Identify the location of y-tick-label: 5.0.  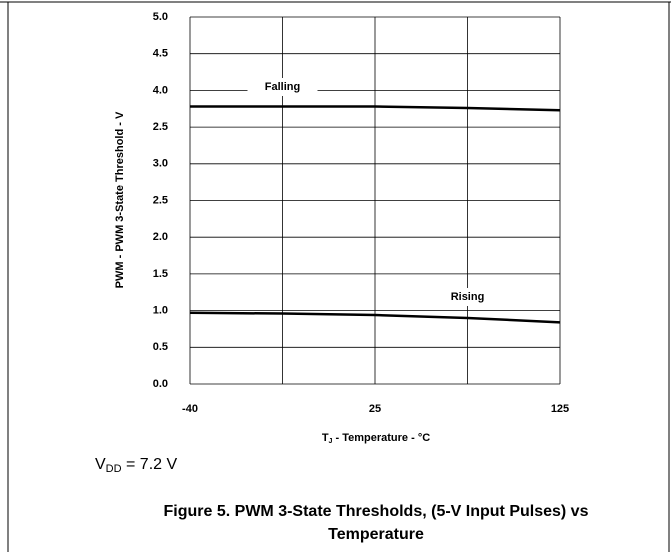
(160, 17).